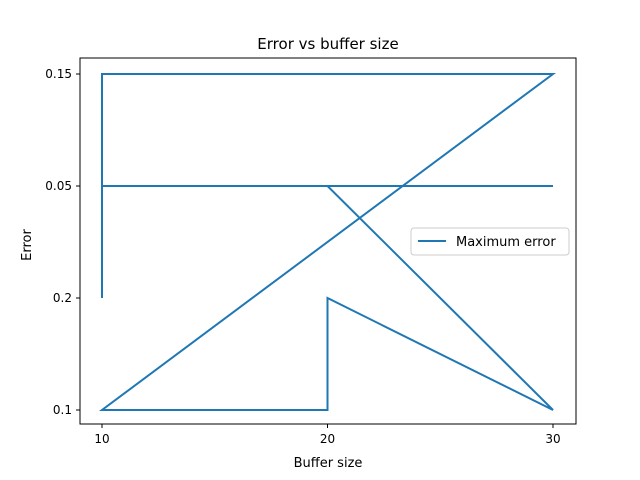  Describe the element at coordinates (552, 439) in the screenshot. I see `x-tick-label-2: 30` at that location.